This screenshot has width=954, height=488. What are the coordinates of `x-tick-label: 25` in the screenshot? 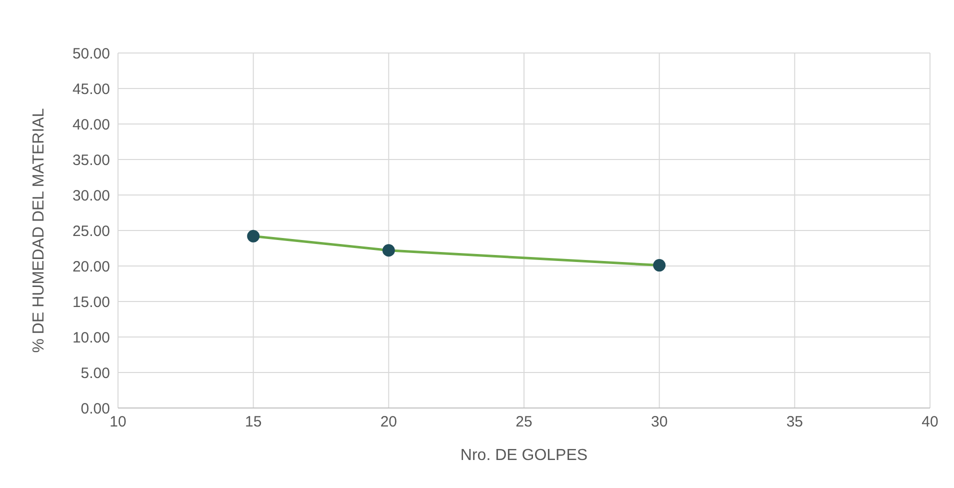 It's located at (524, 422).